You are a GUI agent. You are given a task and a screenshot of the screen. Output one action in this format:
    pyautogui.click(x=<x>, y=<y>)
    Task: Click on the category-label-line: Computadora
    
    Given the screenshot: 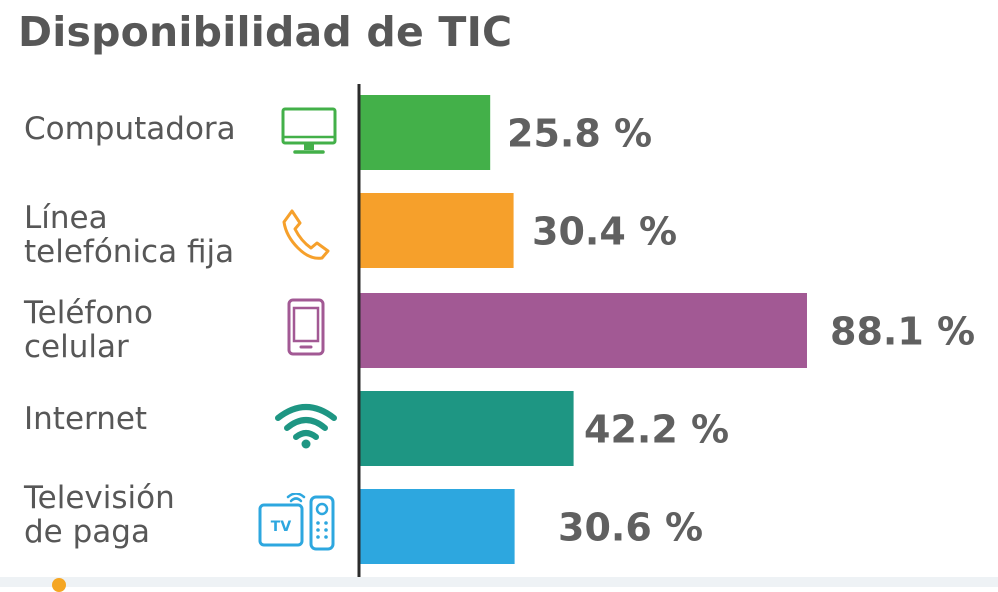 What is the action you would take?
    pyautogui.click(x=130, y=129)
    